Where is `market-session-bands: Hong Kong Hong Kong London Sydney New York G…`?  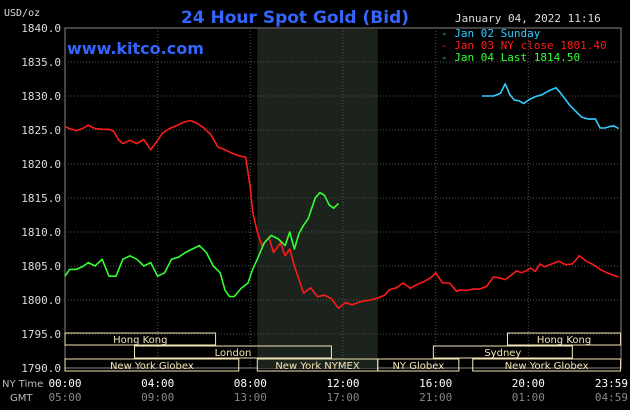
market-session-bands: Hong Kong Hong Kong London Sydney New York G… is located at coordinates (343, 352).